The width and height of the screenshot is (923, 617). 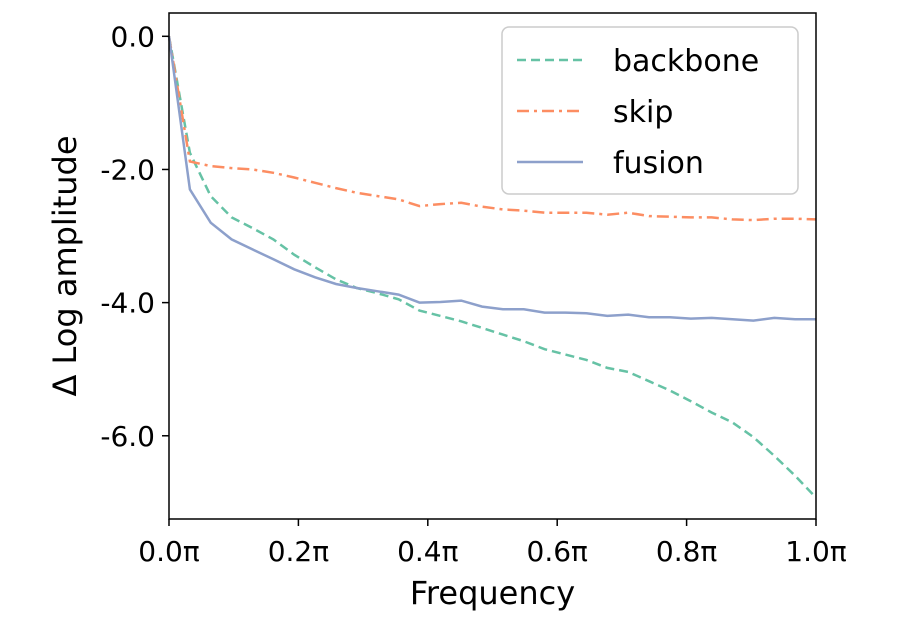 What do you see at coordinates (132, 36) in the screenshot?
I see `y-tick-label-0: 0.0` at bounding box center [132, 36].